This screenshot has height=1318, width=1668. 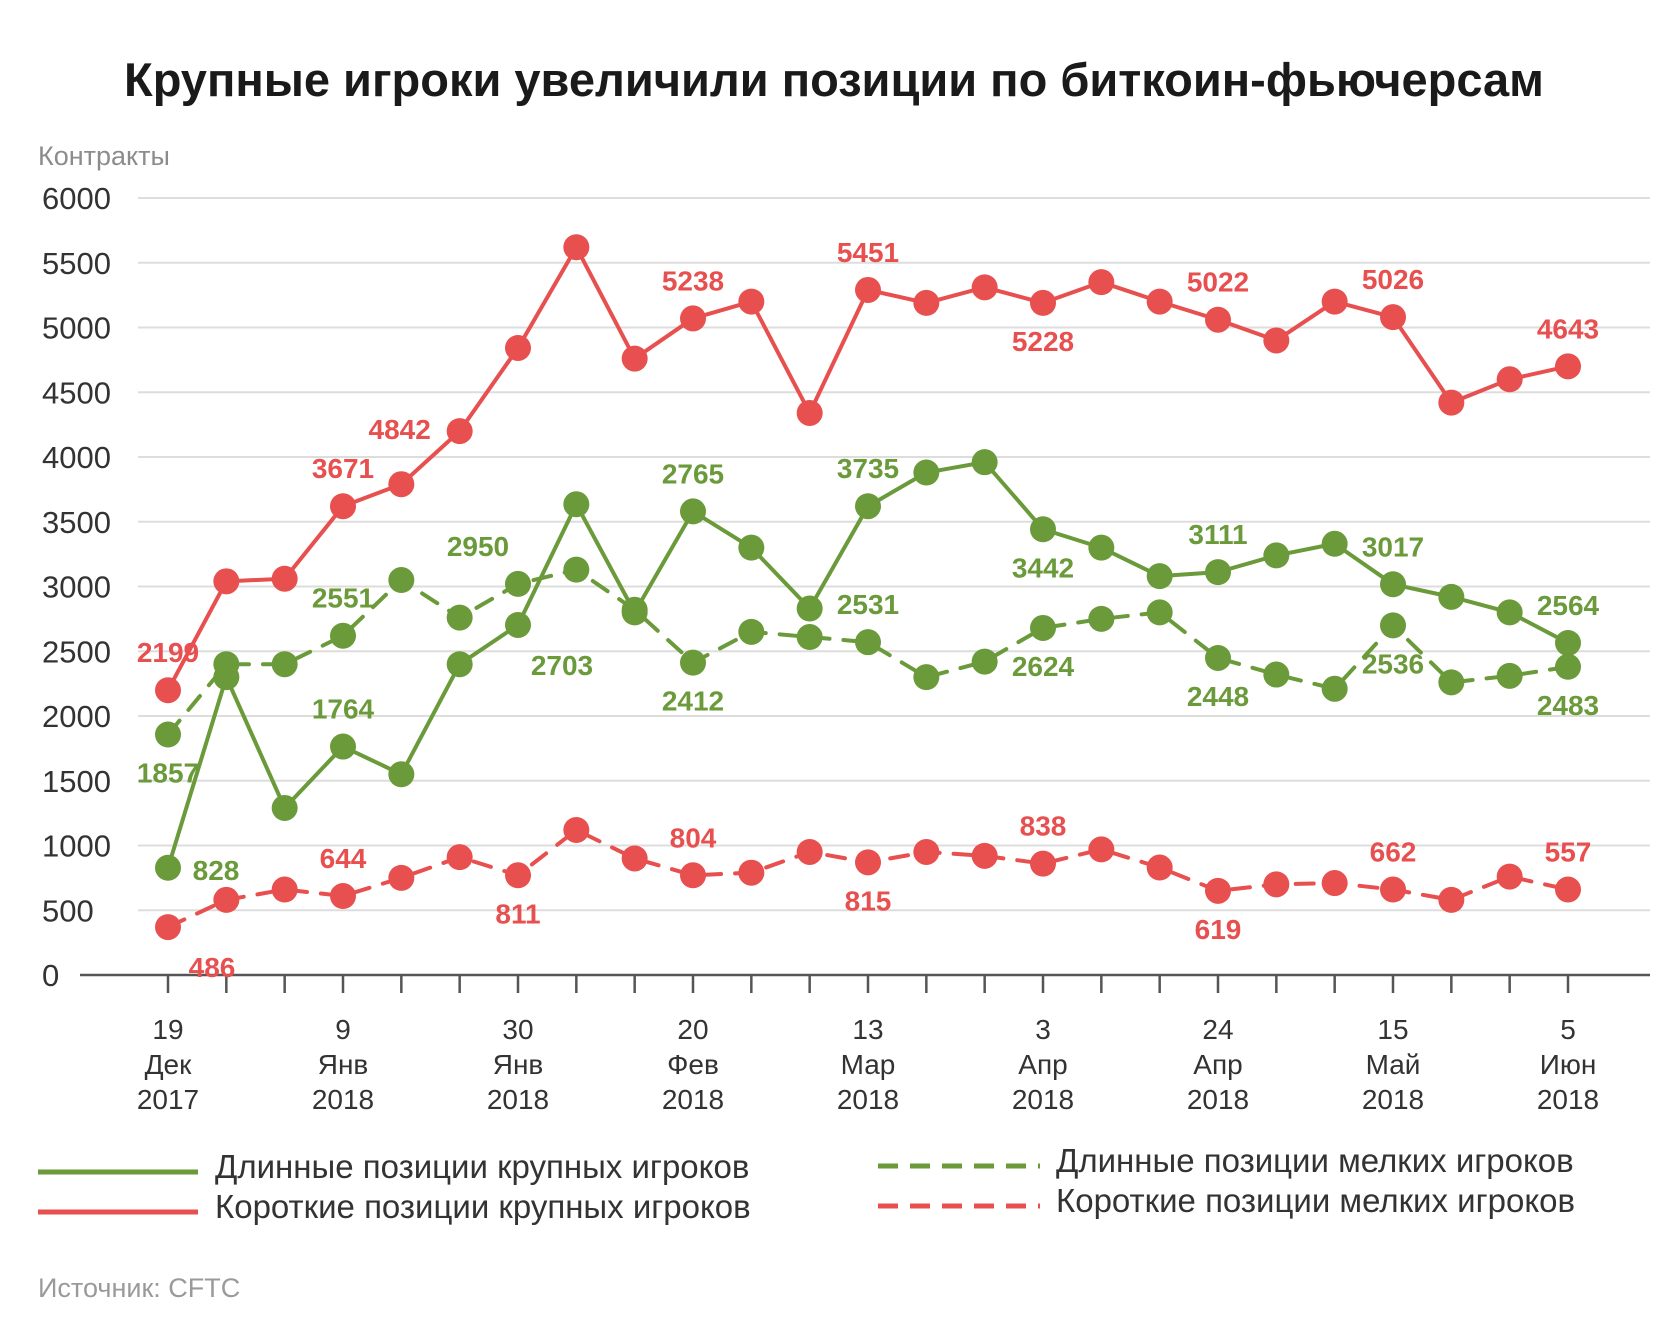 I want to click on x-tick-label-month: Фев, so click(x=693, y=1064).